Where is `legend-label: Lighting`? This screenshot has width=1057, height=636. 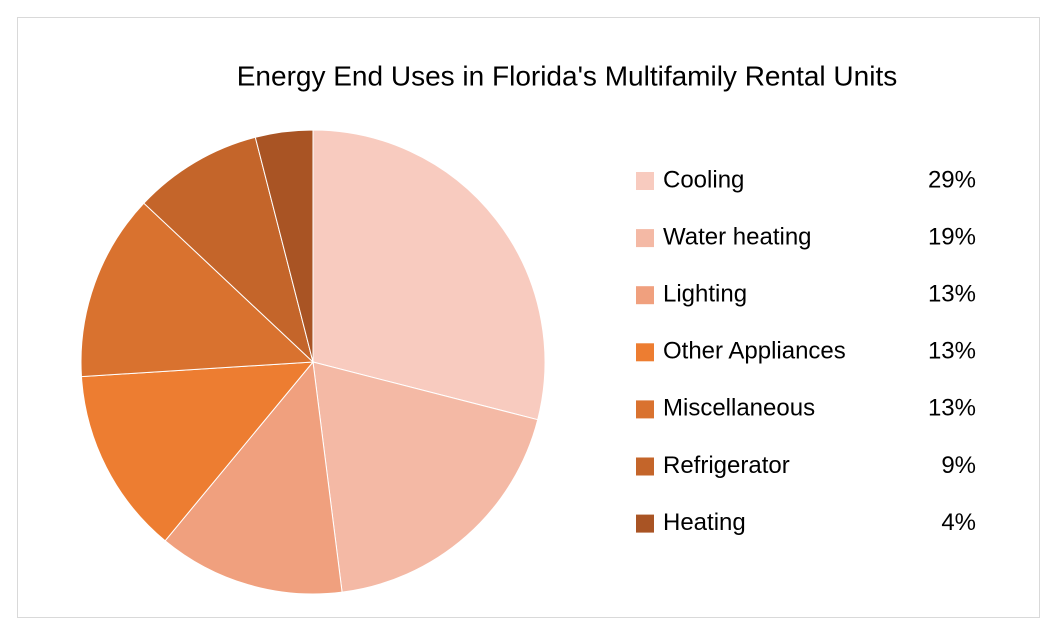 legend-label: Lighting is located at coordinates (705, 294).